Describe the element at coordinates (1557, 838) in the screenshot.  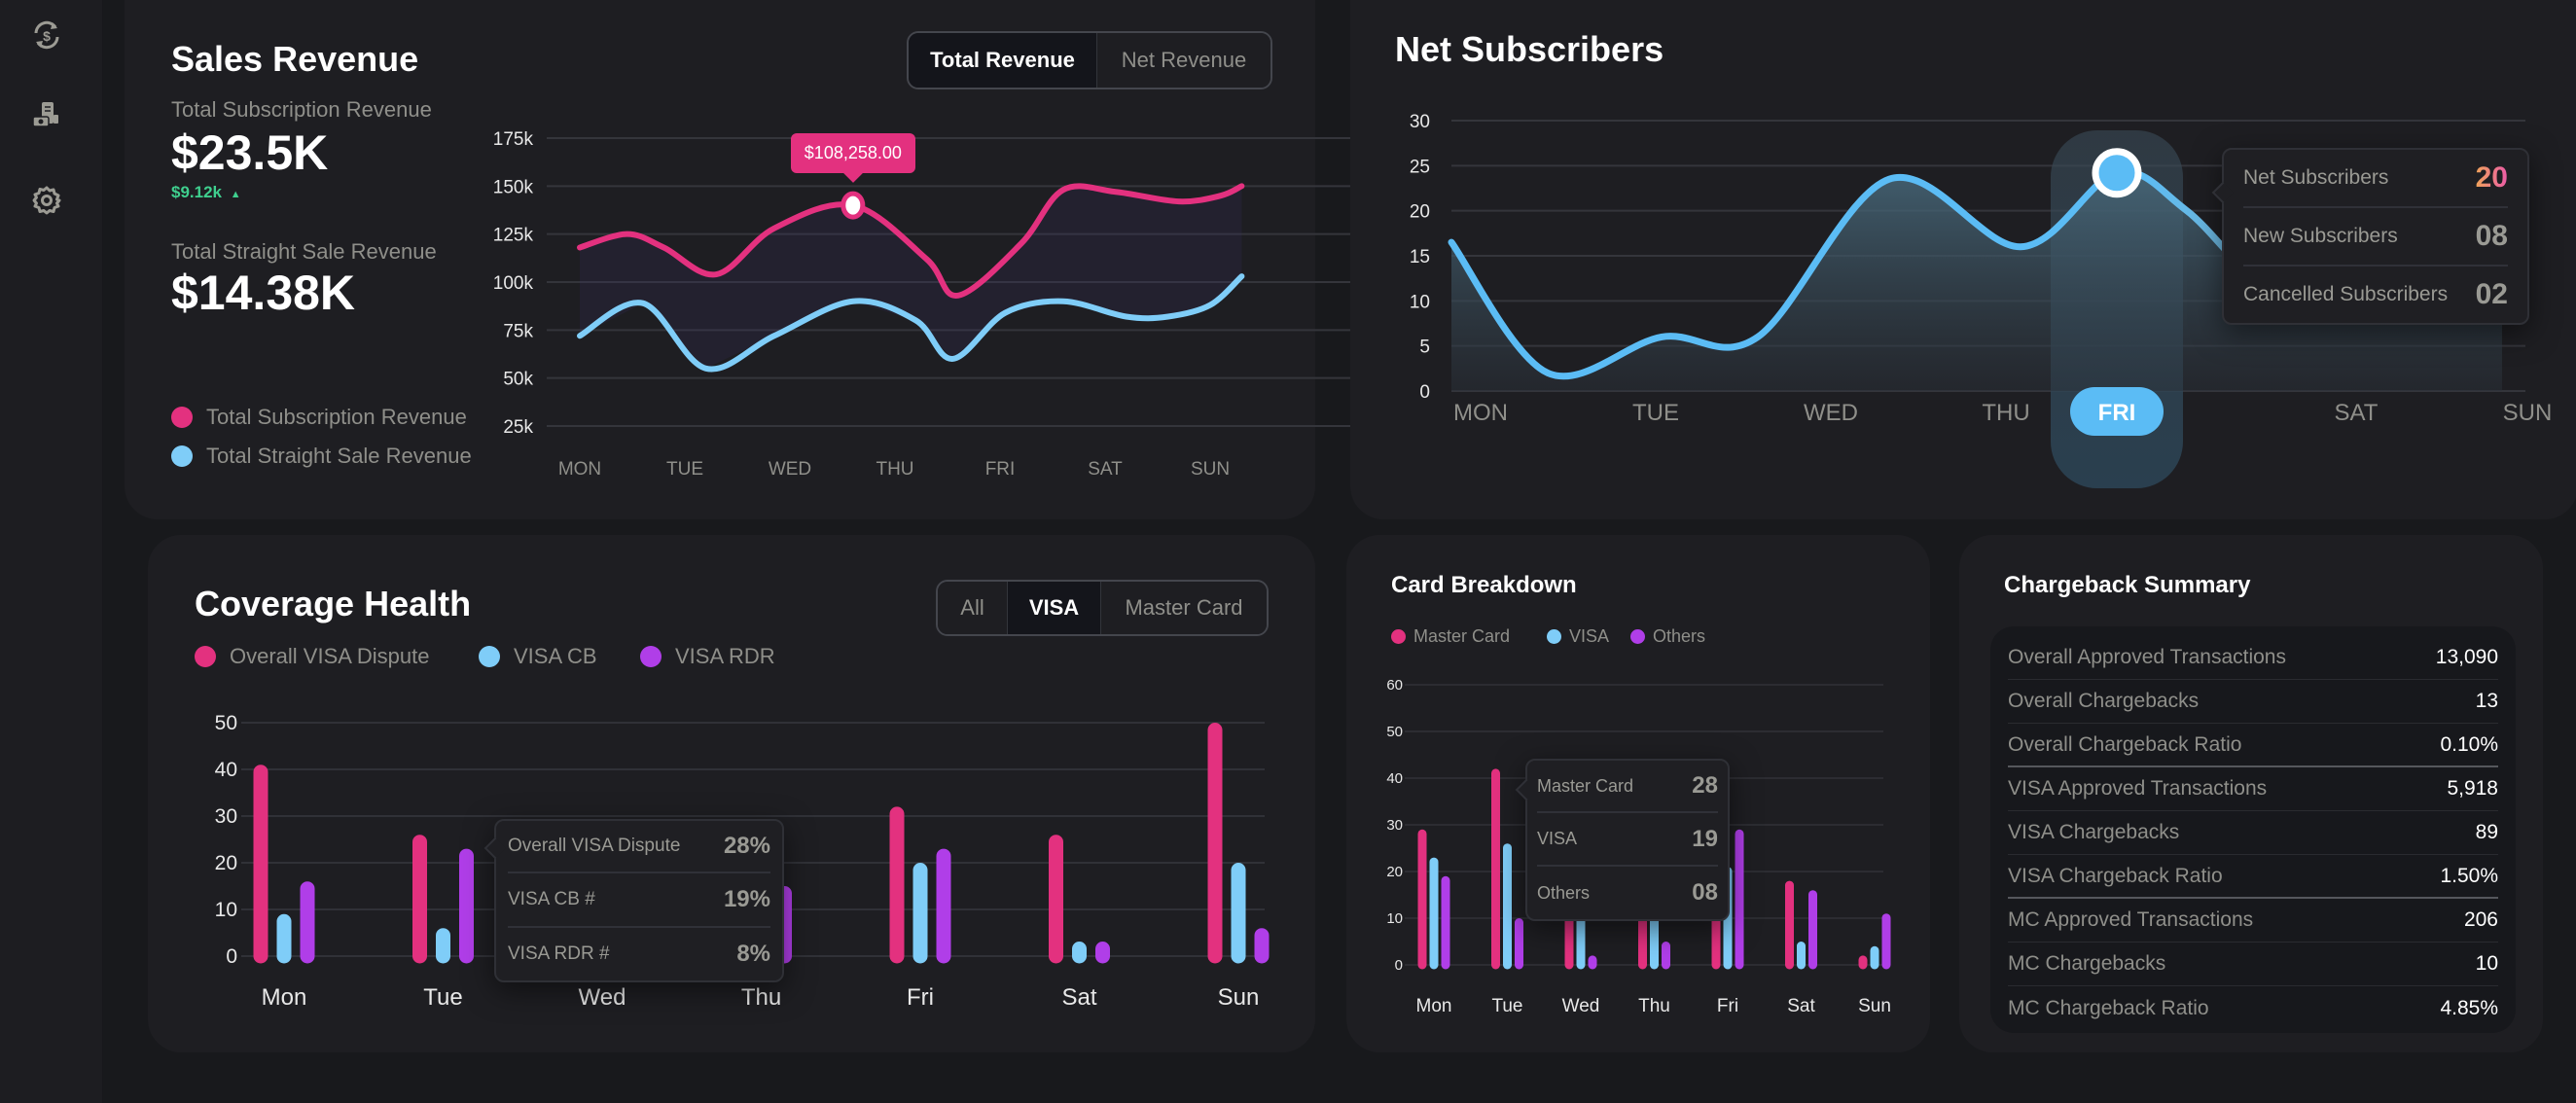
I see `tooltip-label: VISA` at that location.